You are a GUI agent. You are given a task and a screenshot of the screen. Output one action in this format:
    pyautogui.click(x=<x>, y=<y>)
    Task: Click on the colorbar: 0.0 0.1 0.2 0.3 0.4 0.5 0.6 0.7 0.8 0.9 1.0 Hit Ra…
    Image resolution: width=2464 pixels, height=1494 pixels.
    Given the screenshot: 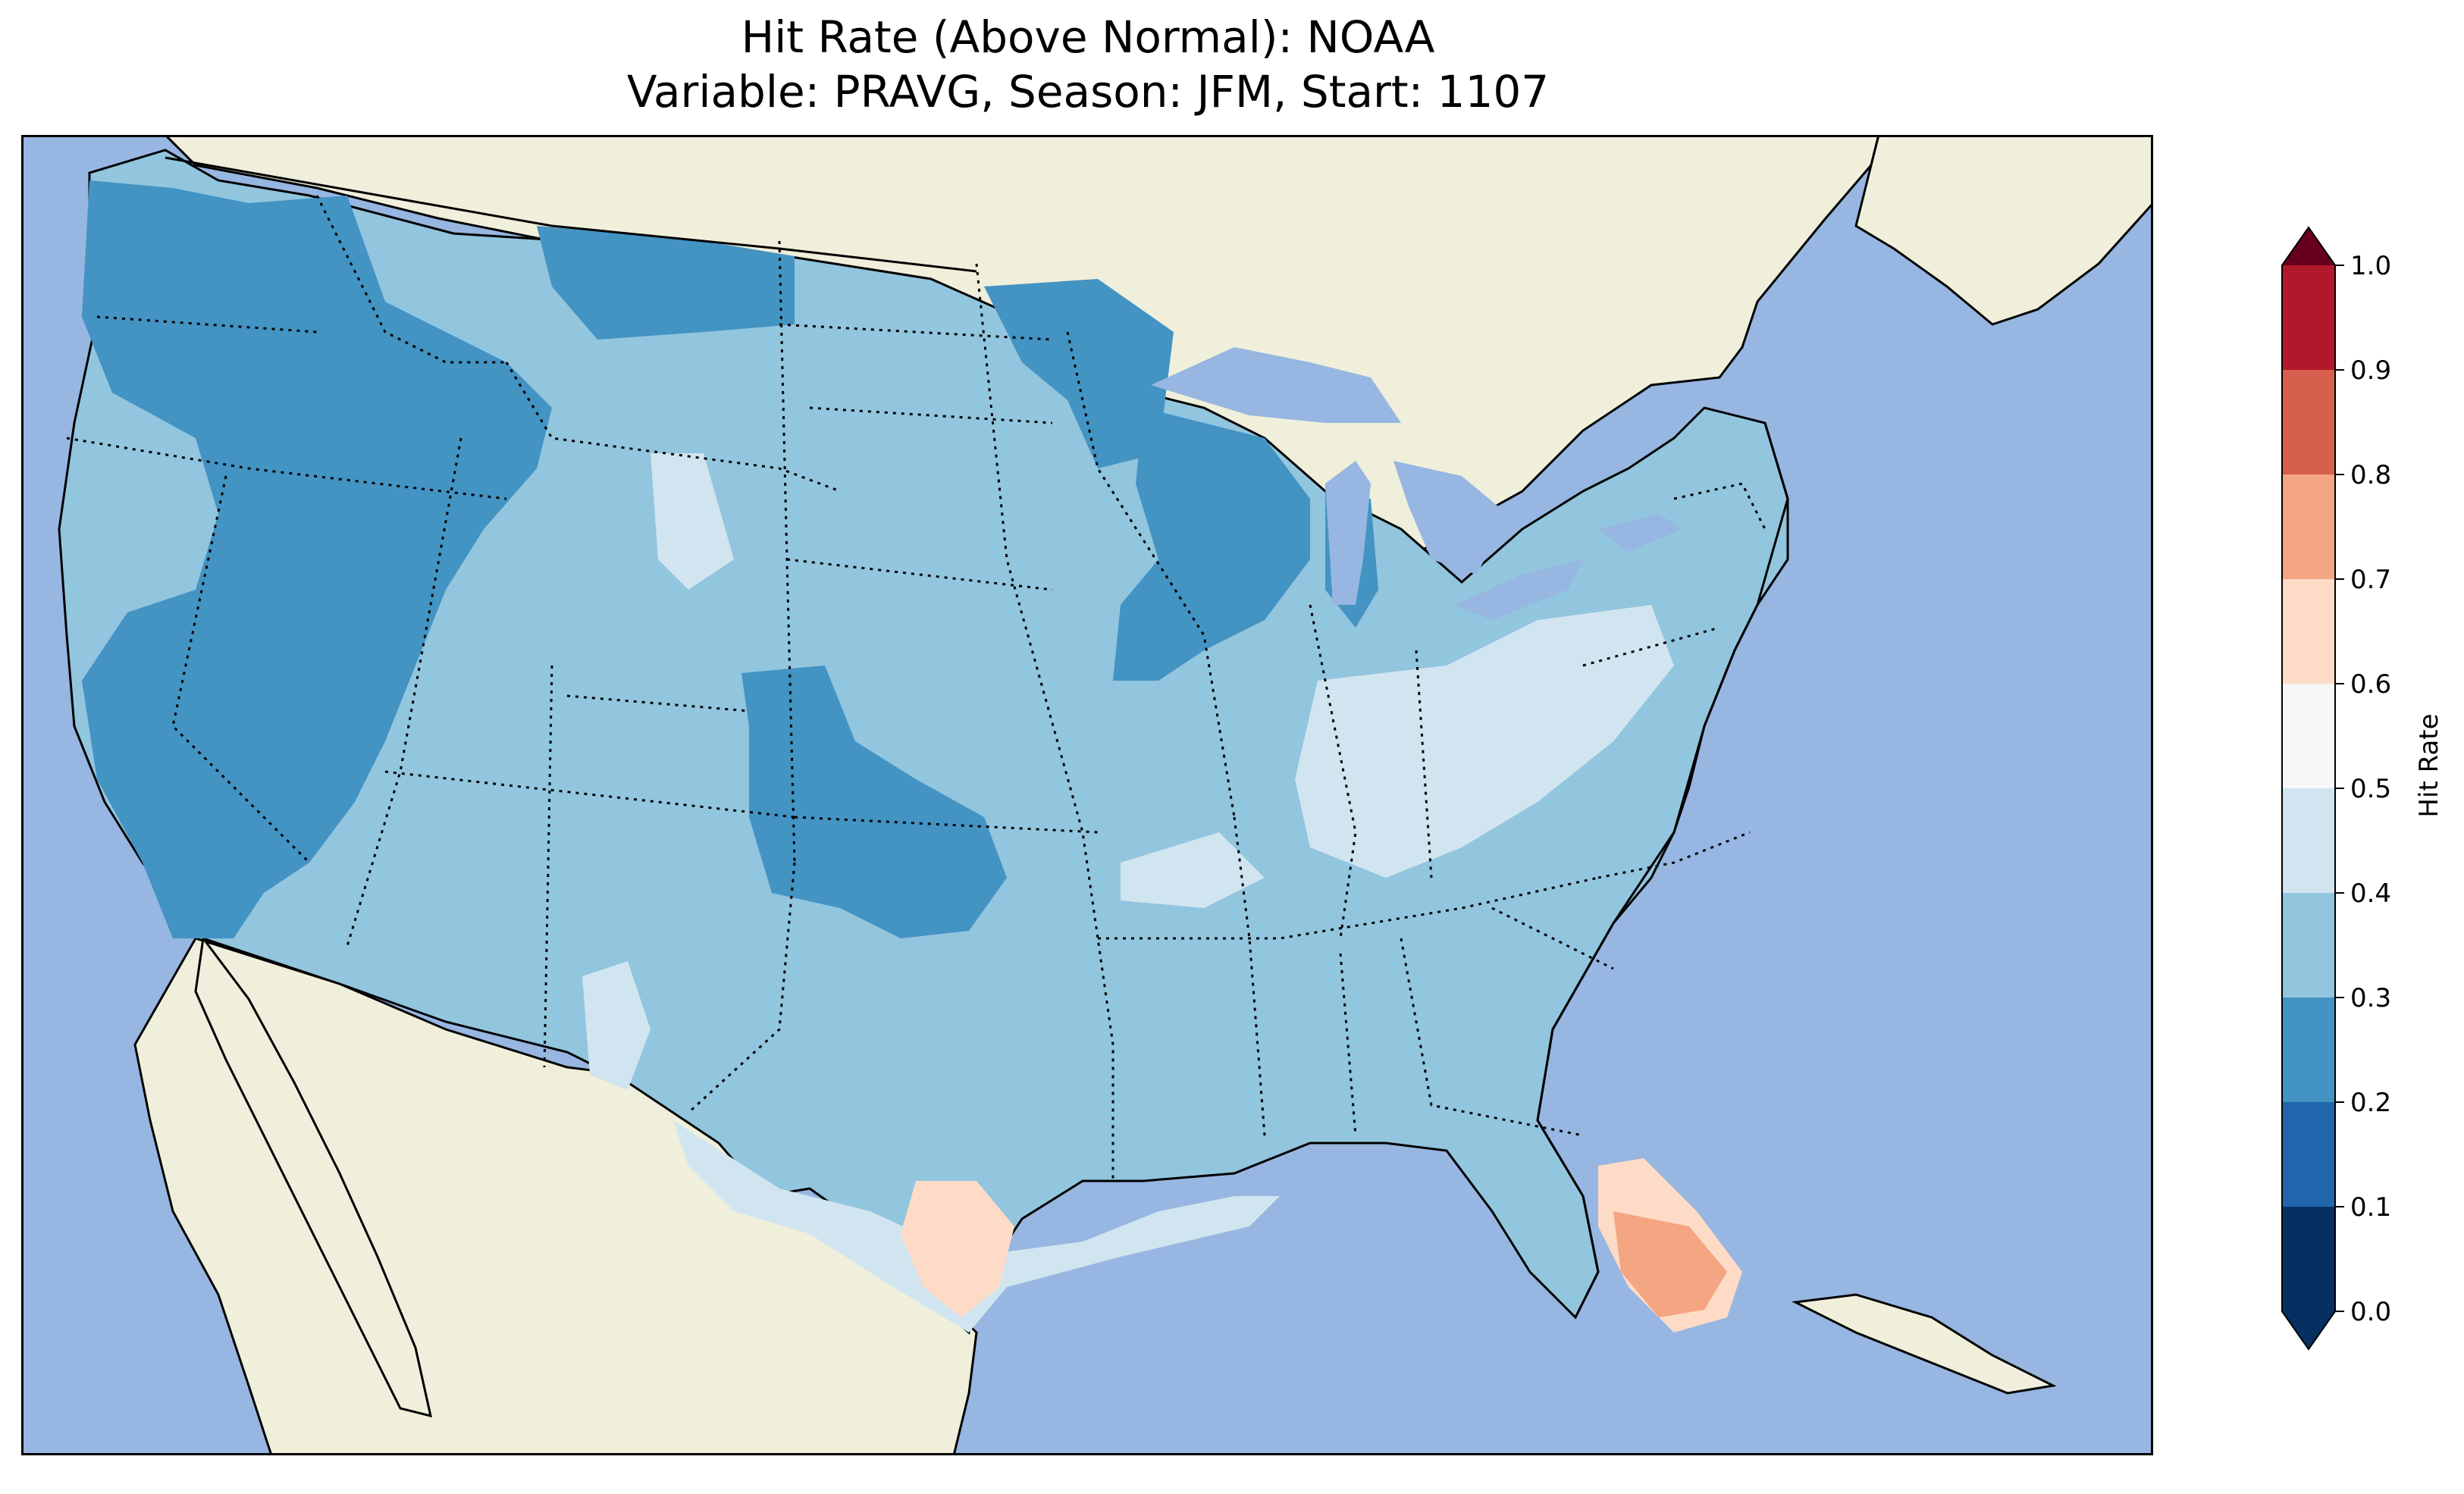 What is the action you would take?
    pyautogui.click(x=2362, y=788)
    